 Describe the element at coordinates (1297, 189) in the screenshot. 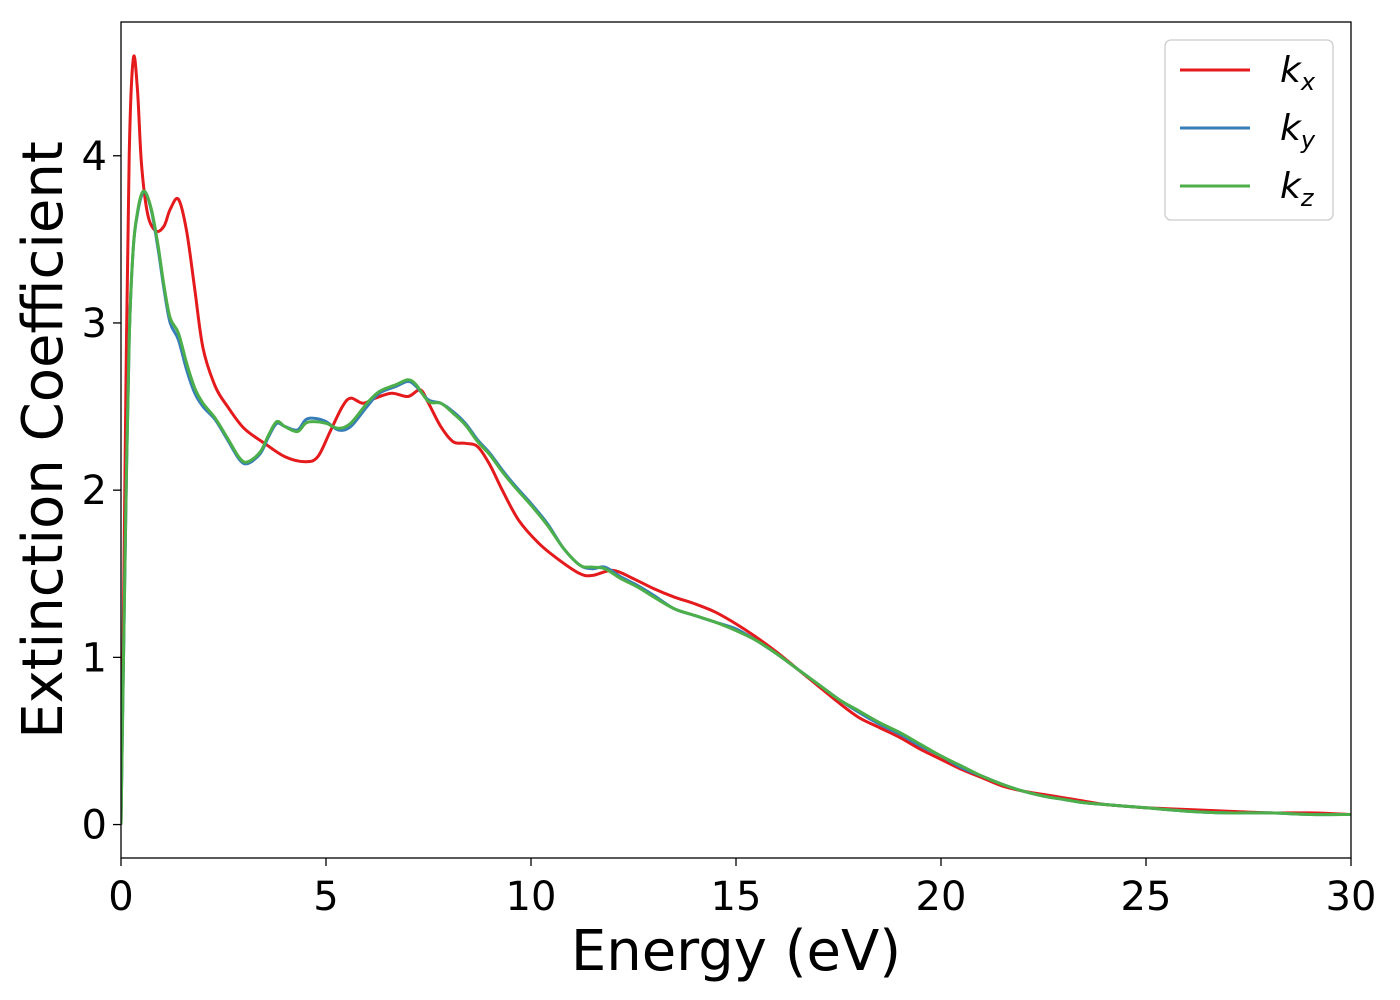

I see `legend-label-z: kz` at that location.